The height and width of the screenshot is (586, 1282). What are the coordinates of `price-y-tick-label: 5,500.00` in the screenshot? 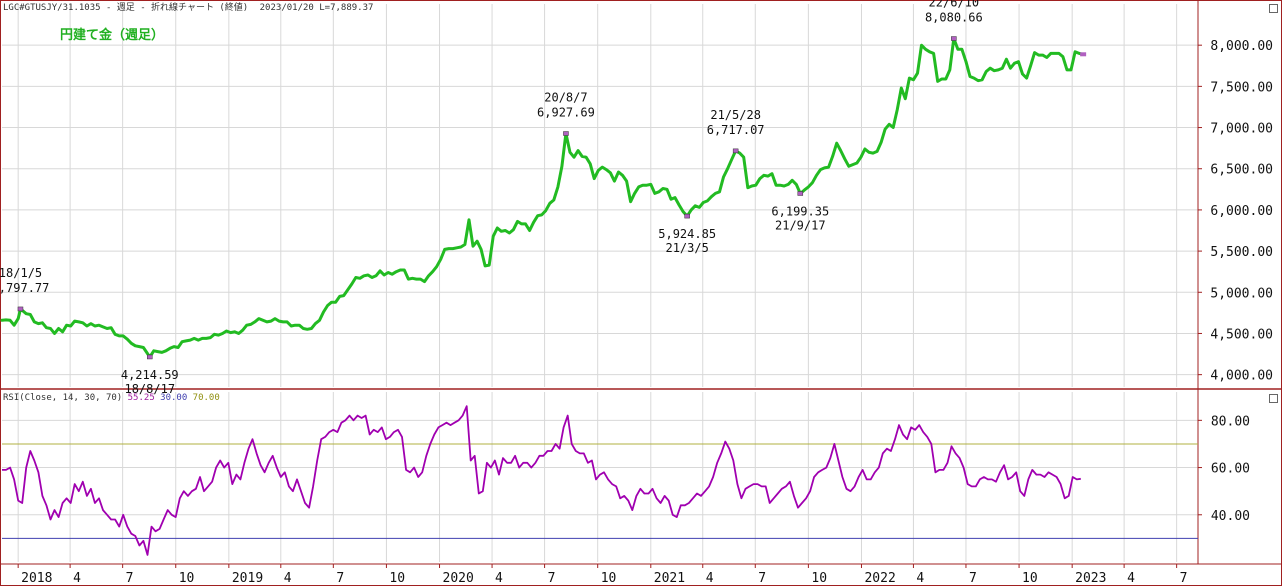 It's located at (1241, 252).